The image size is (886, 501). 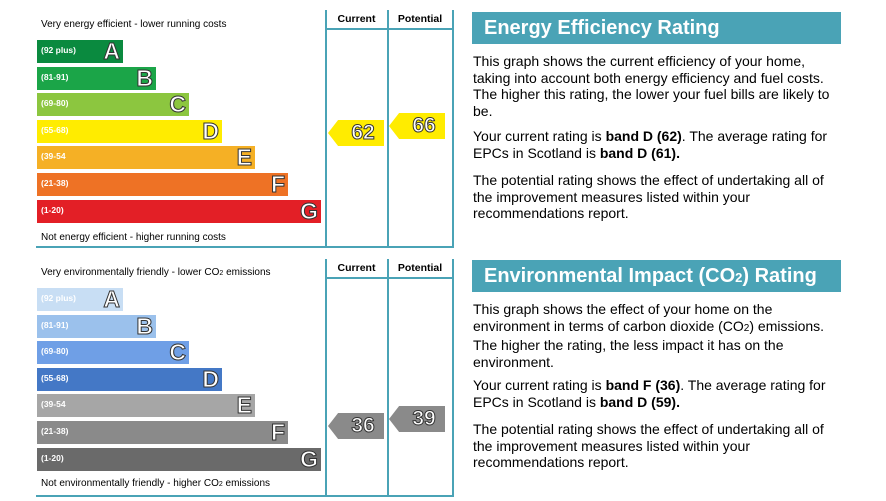 I want to click on title-text: ) Rating, so click(x=779, y=276).